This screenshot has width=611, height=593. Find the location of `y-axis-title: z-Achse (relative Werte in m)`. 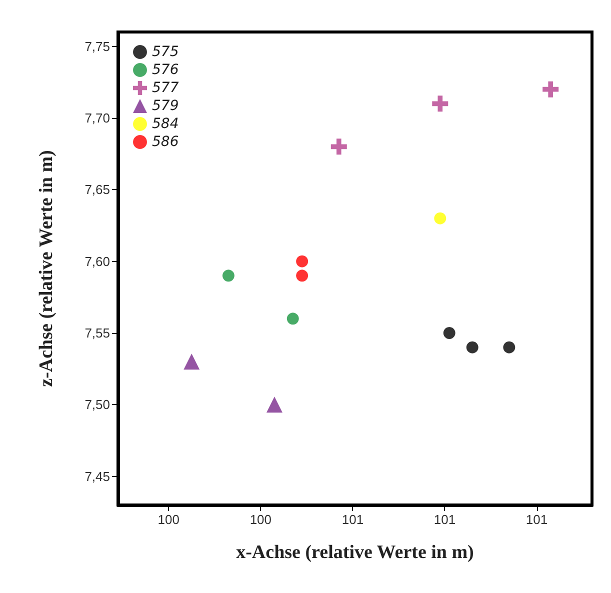

y-axis-title: z-Achse (relative Werte in m) is located at coordinates (46, 268).